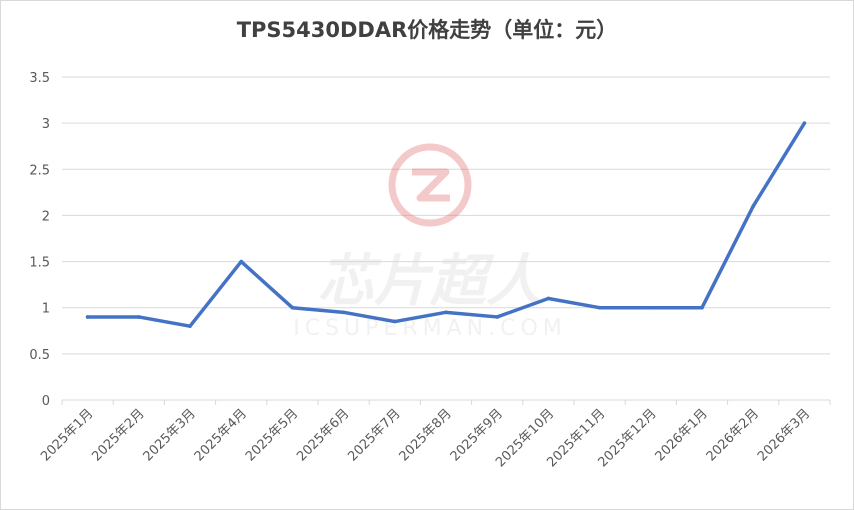  What do you see at coordinates (427, 30) in the screenshot?
I see `chart-title: TPS5430DDAR价格走势（单位：元）` at bounding box center [427, 30].